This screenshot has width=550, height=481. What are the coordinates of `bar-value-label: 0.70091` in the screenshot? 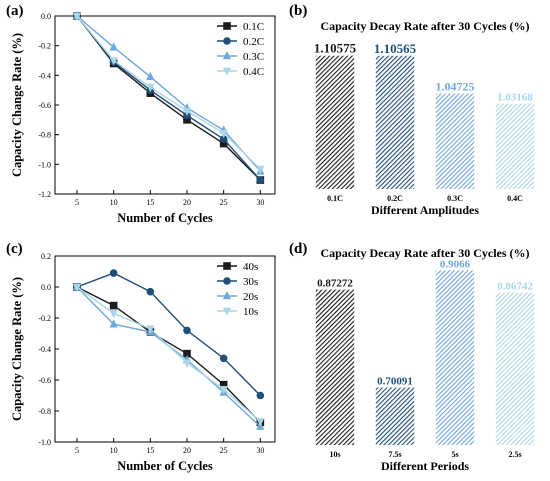 It's located at (395, 382).